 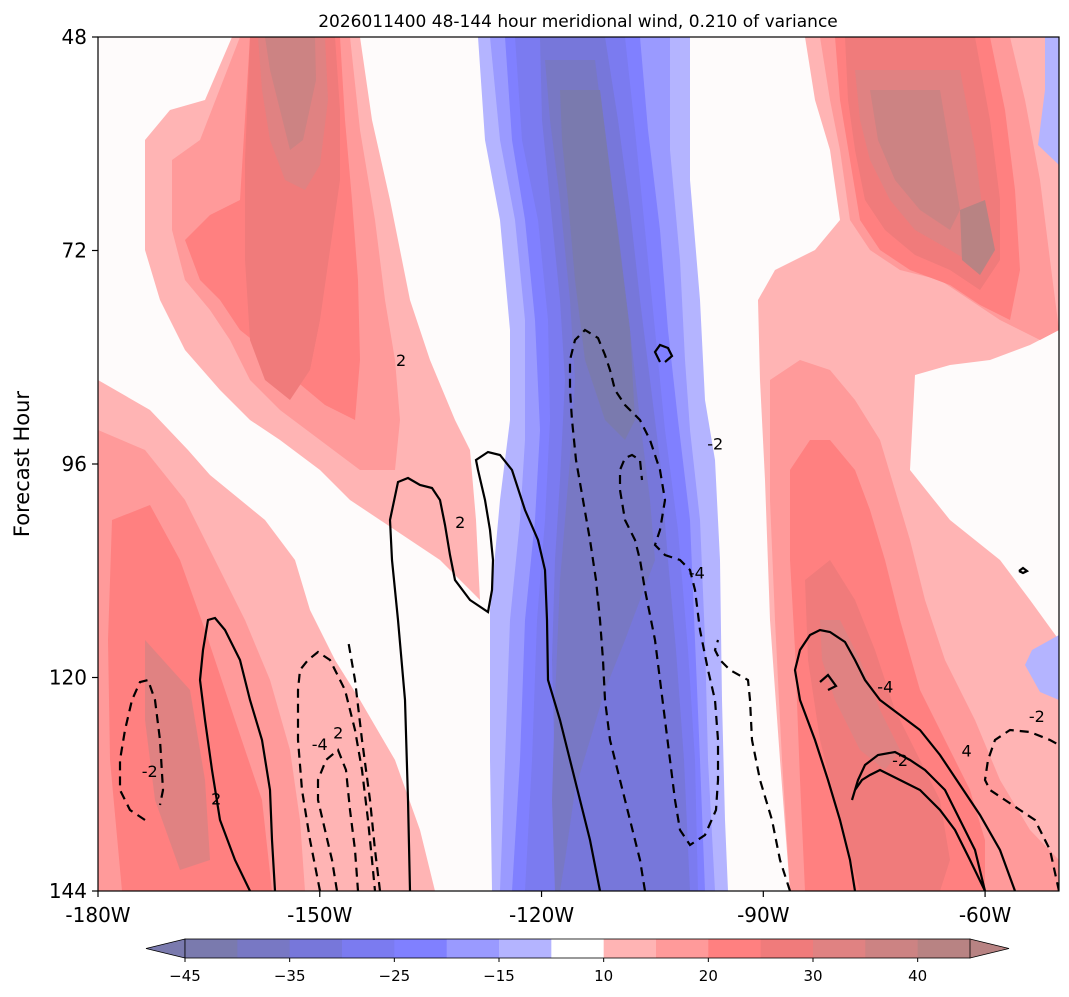 I want to click on x-axis: -180W -150W -120W -90W -60W, so click(x=538, y=909).